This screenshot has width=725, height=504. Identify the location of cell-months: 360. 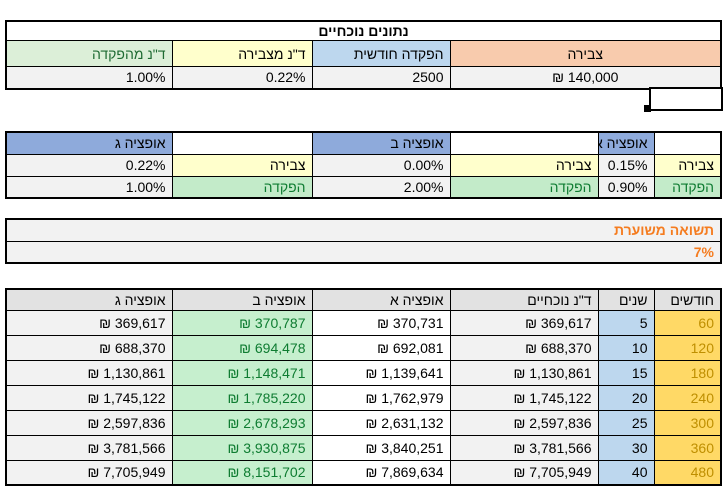
(687, 447).